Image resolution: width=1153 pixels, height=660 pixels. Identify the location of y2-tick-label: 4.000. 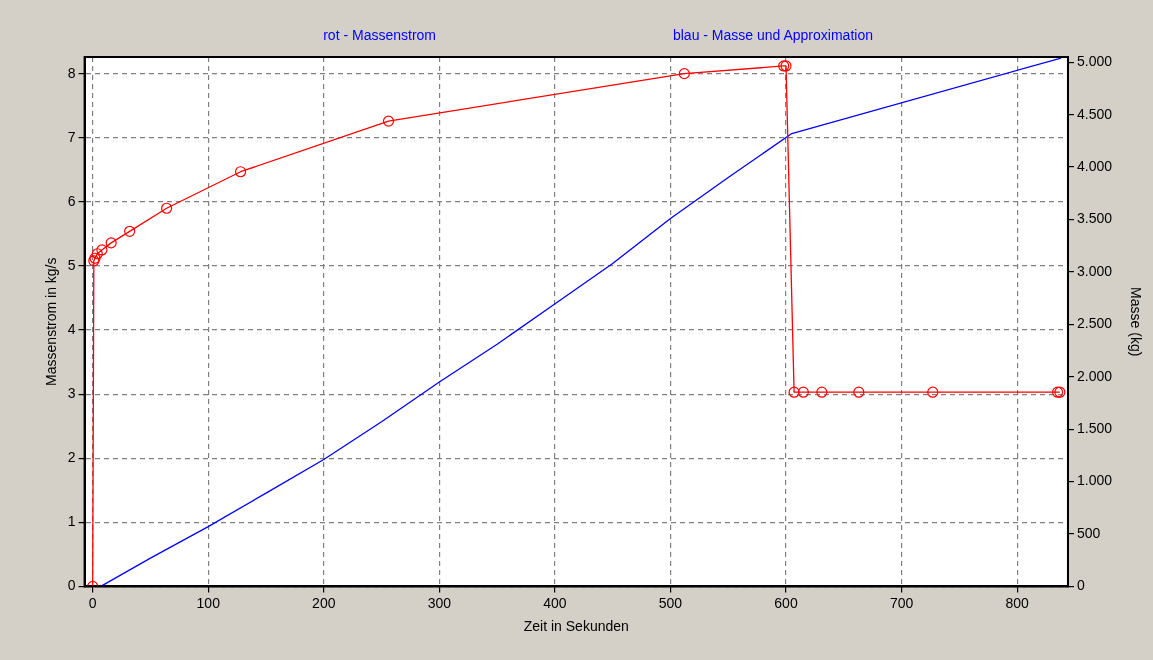
(1094, 165).